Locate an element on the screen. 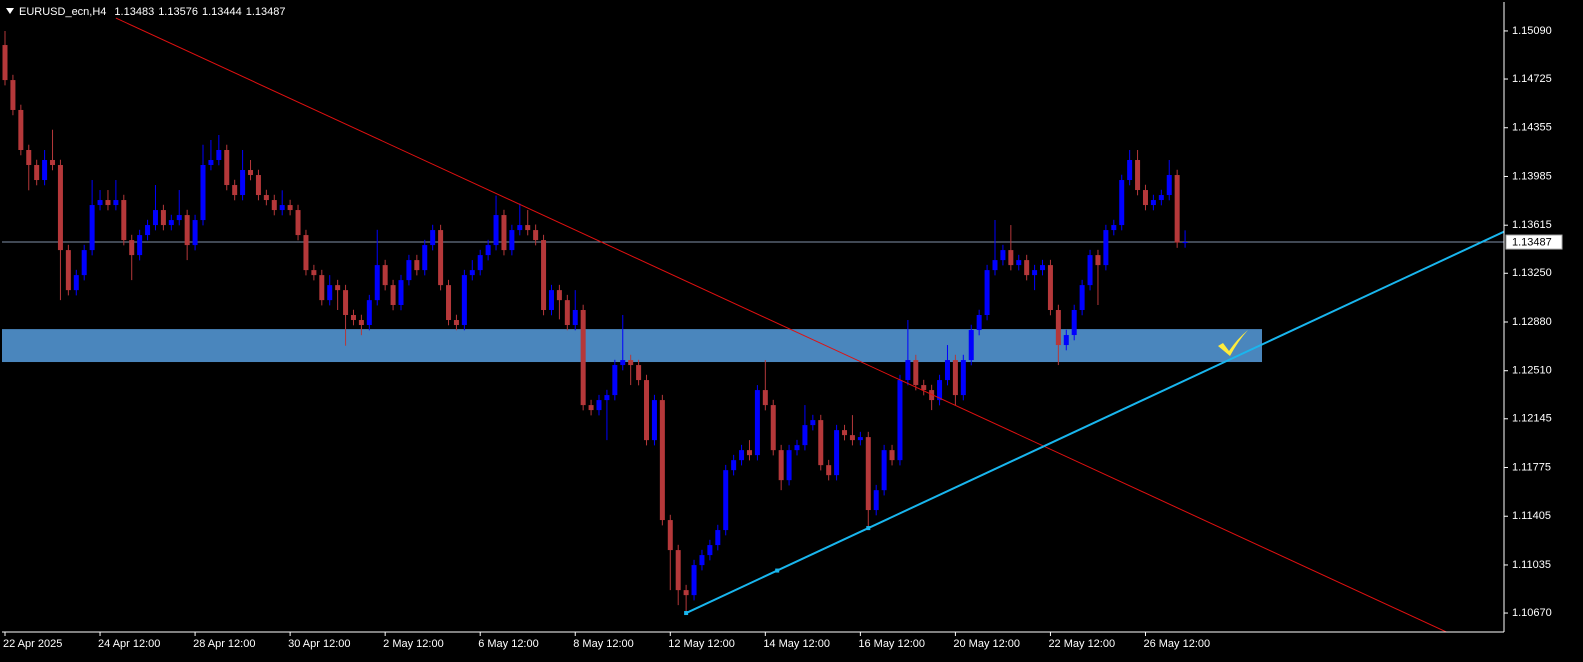  x-tick-label: 22 May 12:00 is located at coordinates (1081, 644).